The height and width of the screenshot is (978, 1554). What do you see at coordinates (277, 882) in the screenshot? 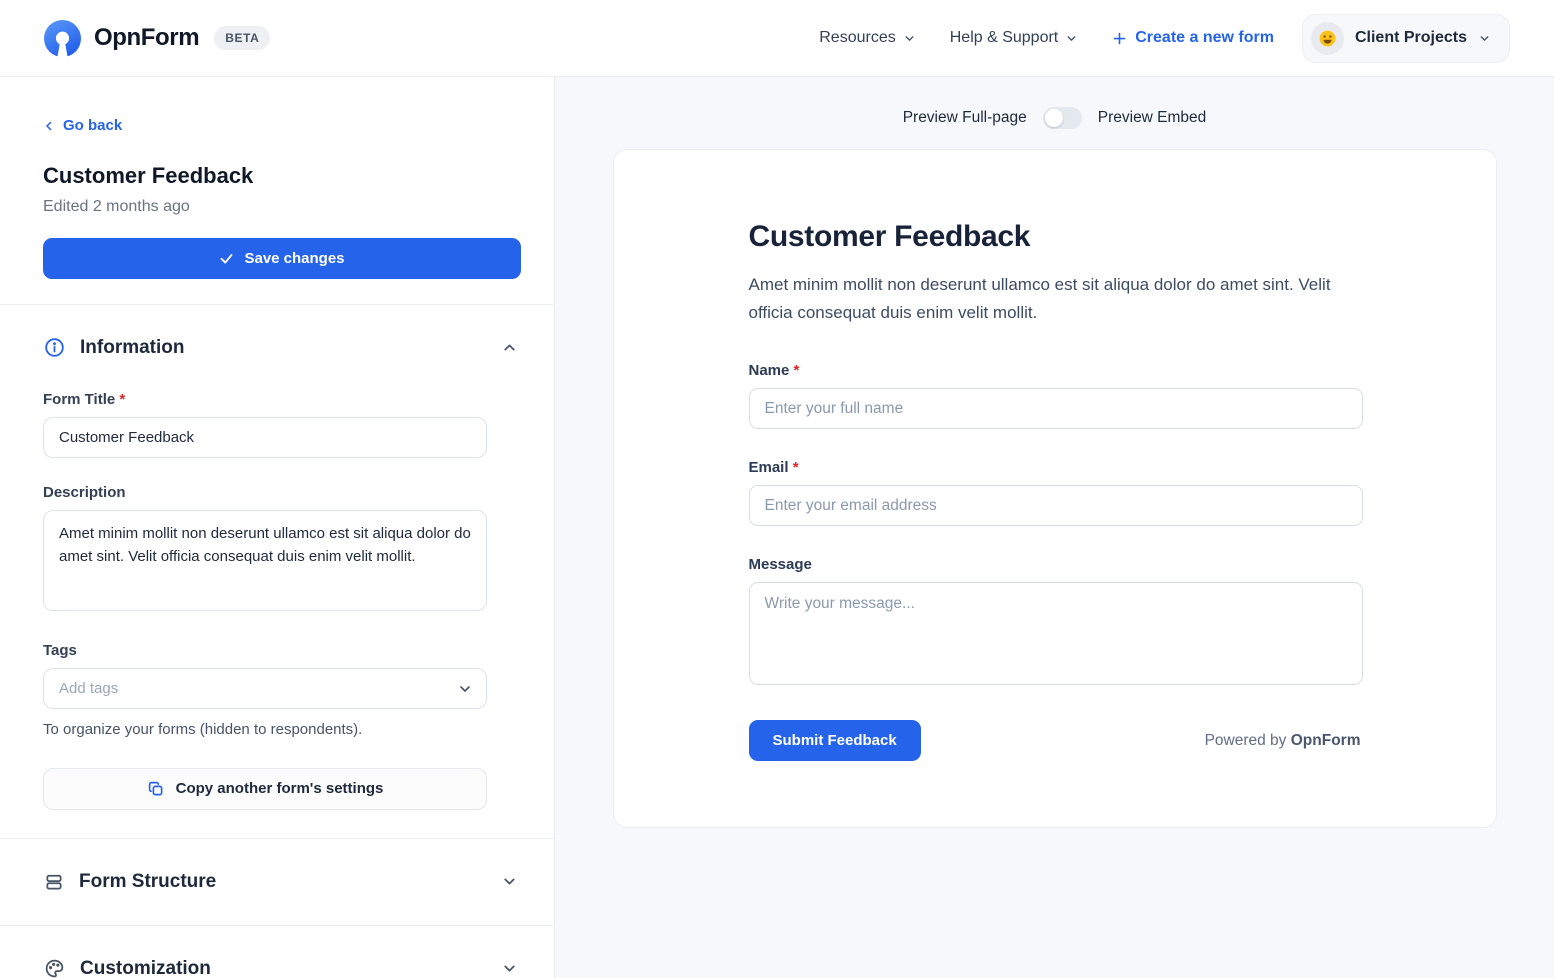
I see `section-form-structure-header: Form Structure` at bounding box center [277, 882].